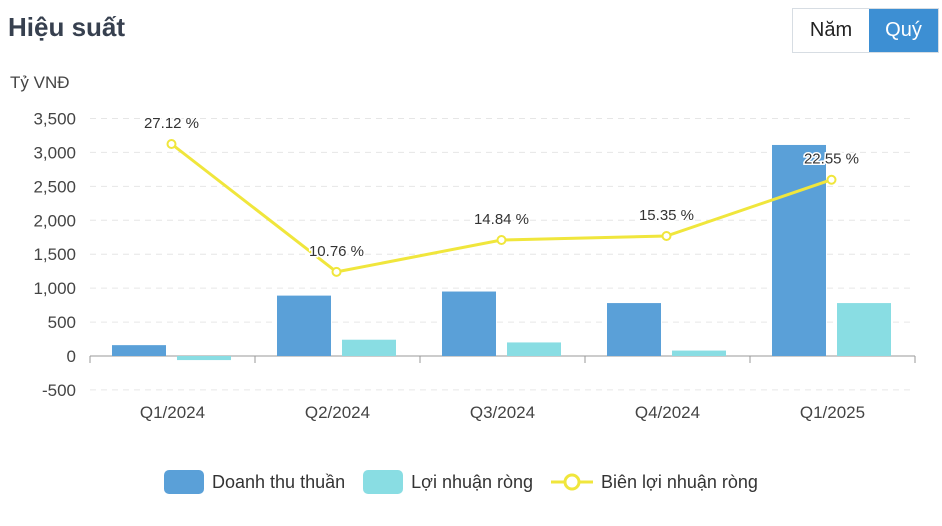  What do you see at coordinates (54, 254) in the screenshot?
I see `y-tick-label: 1,500` at bounding box center [54, 254].